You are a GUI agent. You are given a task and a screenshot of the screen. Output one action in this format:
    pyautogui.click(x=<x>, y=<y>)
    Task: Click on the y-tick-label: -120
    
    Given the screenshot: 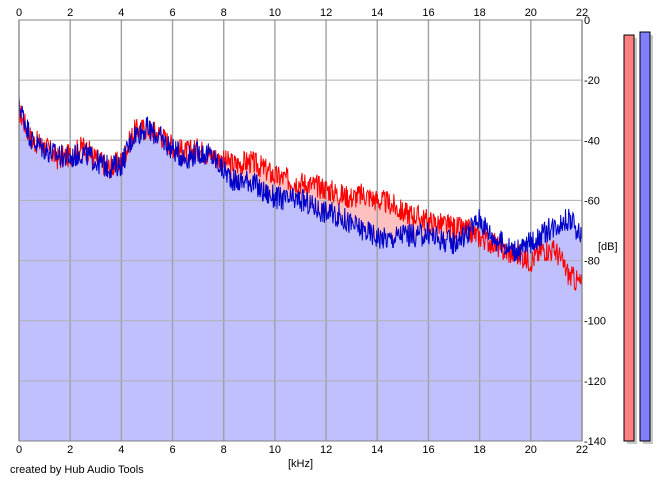 What is the action you would take?
    pyautogui.click(x=595, y=382)
    